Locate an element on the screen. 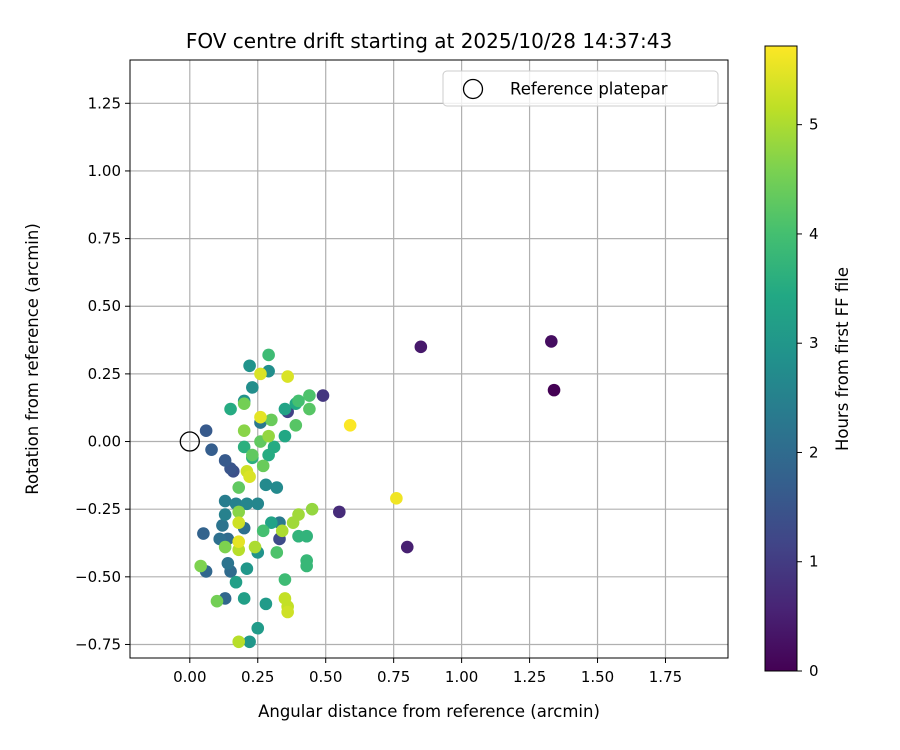  colorbar-tick-label: 3 is located at coordinates (814, 343).